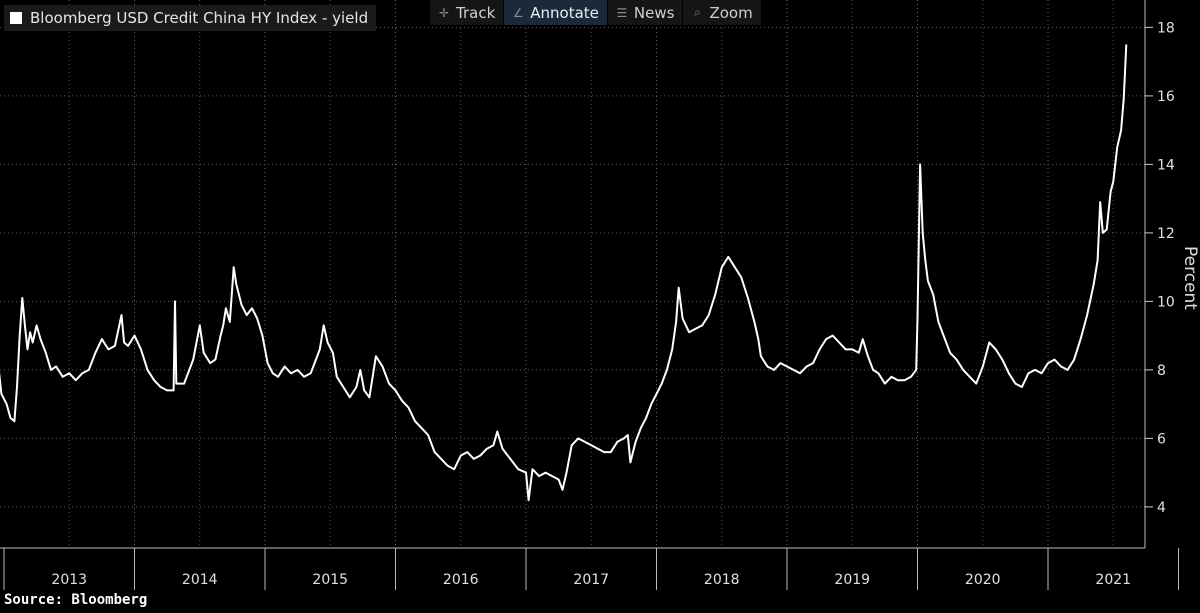 This screenshot has height=613, width=1200. Describe the element at coordinates (1166, 165) in the screenshot. I see `y-tick-label-14: 14` at that location.